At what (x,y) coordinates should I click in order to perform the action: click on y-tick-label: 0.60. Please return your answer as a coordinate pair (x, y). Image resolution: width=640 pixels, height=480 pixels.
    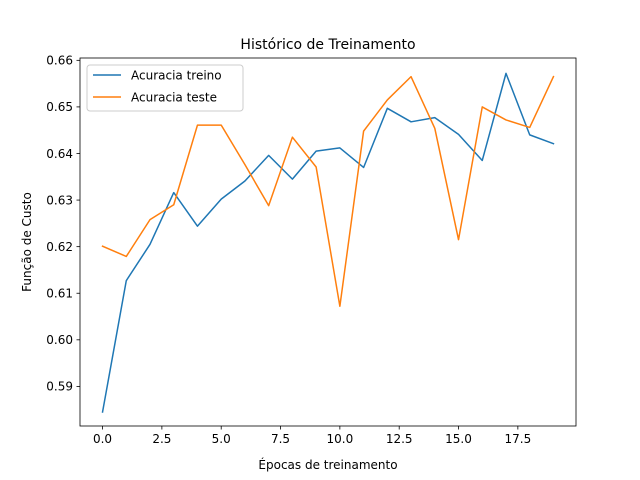
    Looking at the image, I should click on (59, 340).